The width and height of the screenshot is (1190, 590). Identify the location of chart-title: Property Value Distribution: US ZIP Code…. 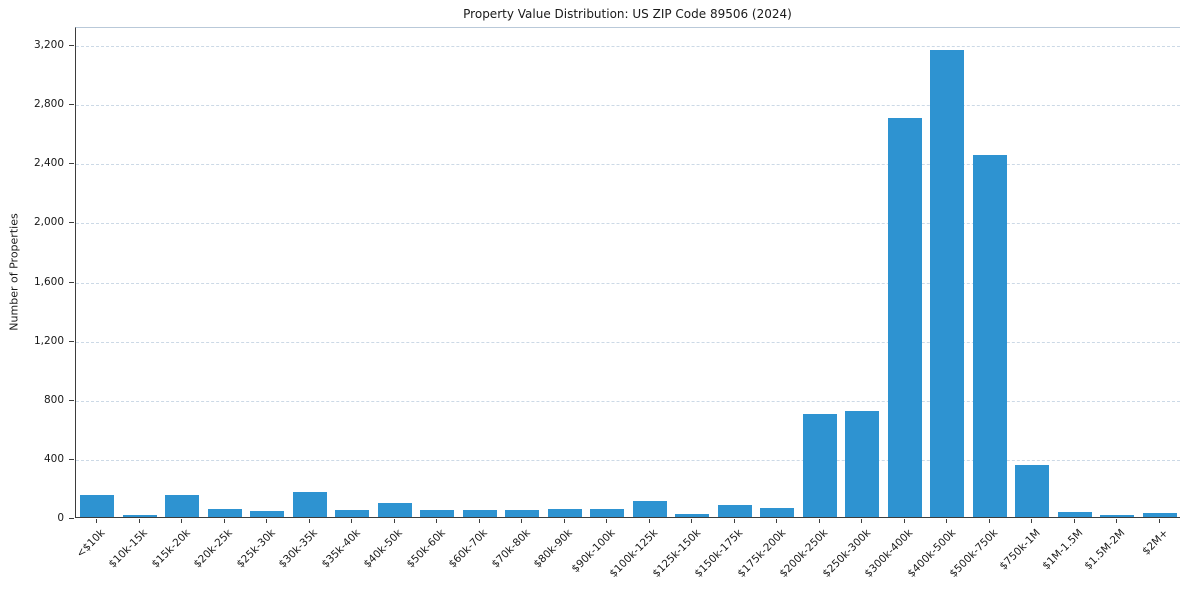
(627, 14).